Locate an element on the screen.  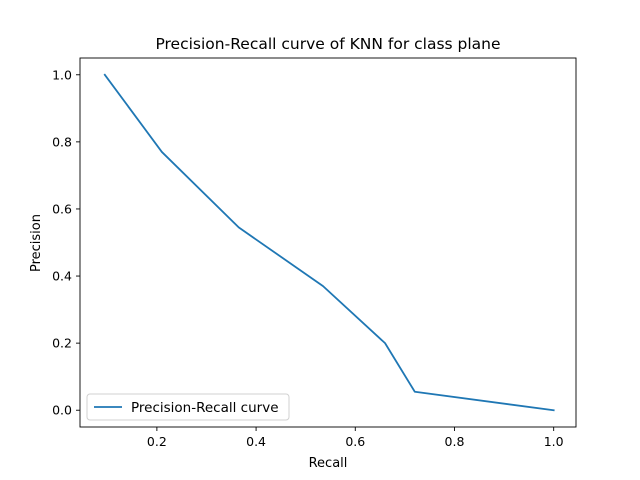
y-tick-label: 0.4 is located at coordinates (62, 276).